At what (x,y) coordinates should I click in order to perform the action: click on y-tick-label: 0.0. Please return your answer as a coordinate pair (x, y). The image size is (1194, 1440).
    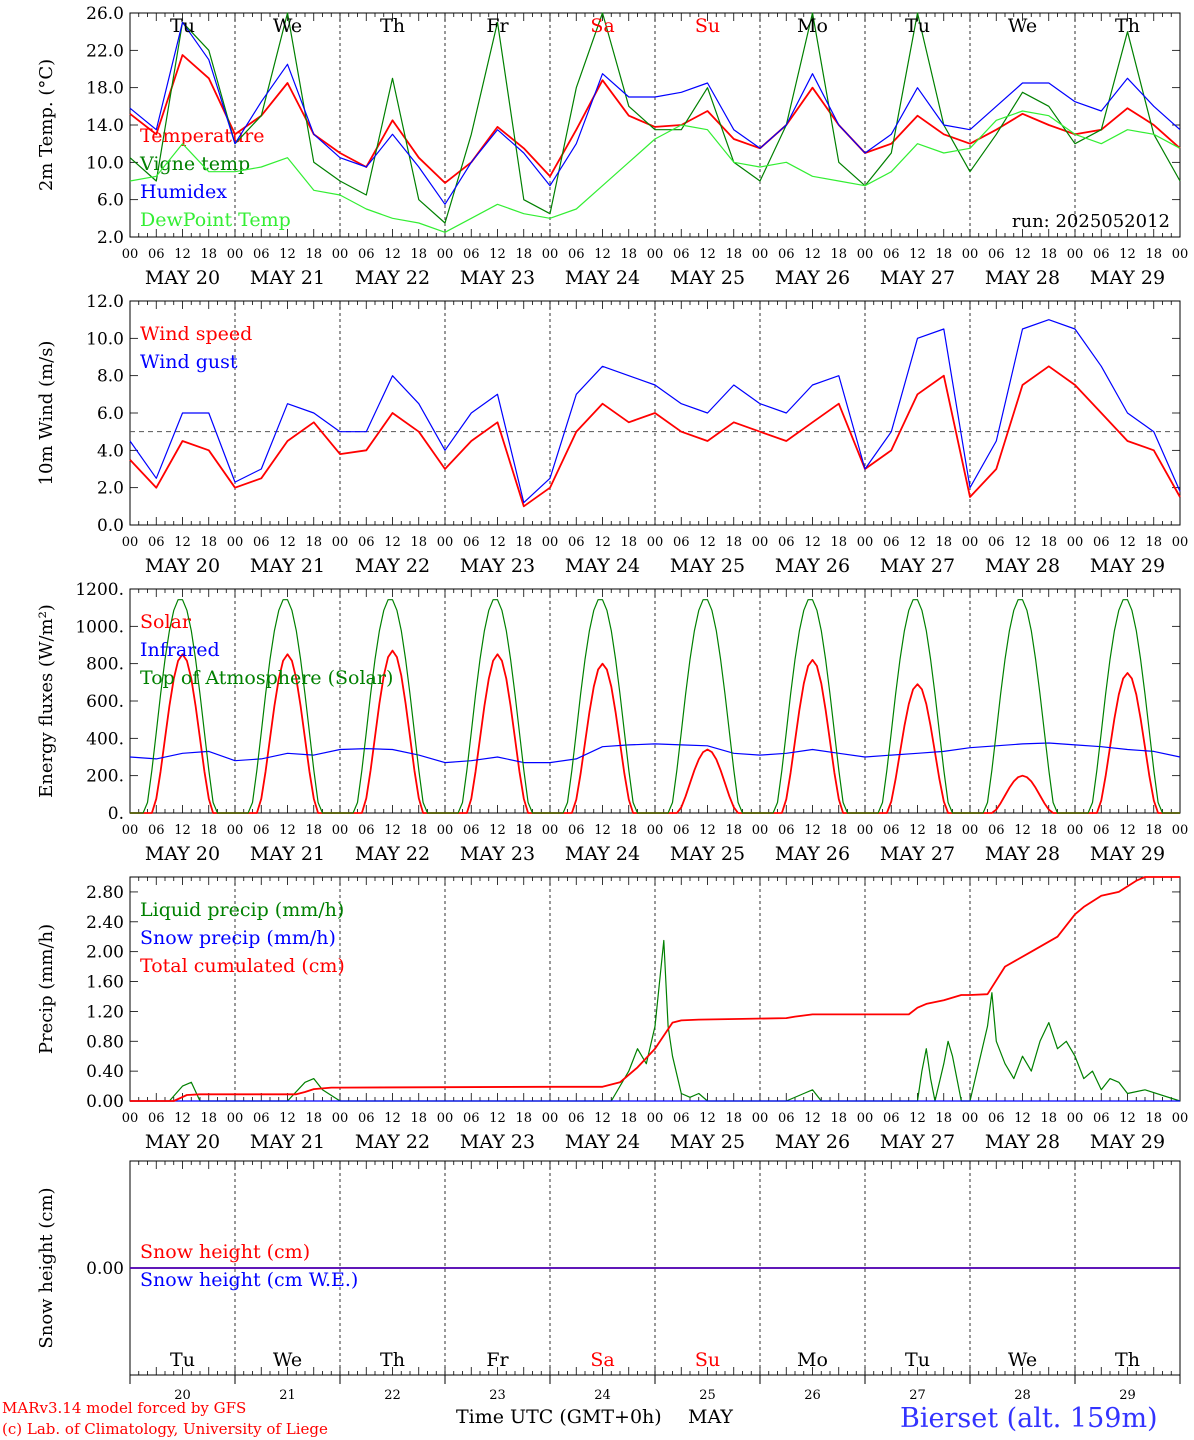
    Looking at the image, I should click on (110, 526).